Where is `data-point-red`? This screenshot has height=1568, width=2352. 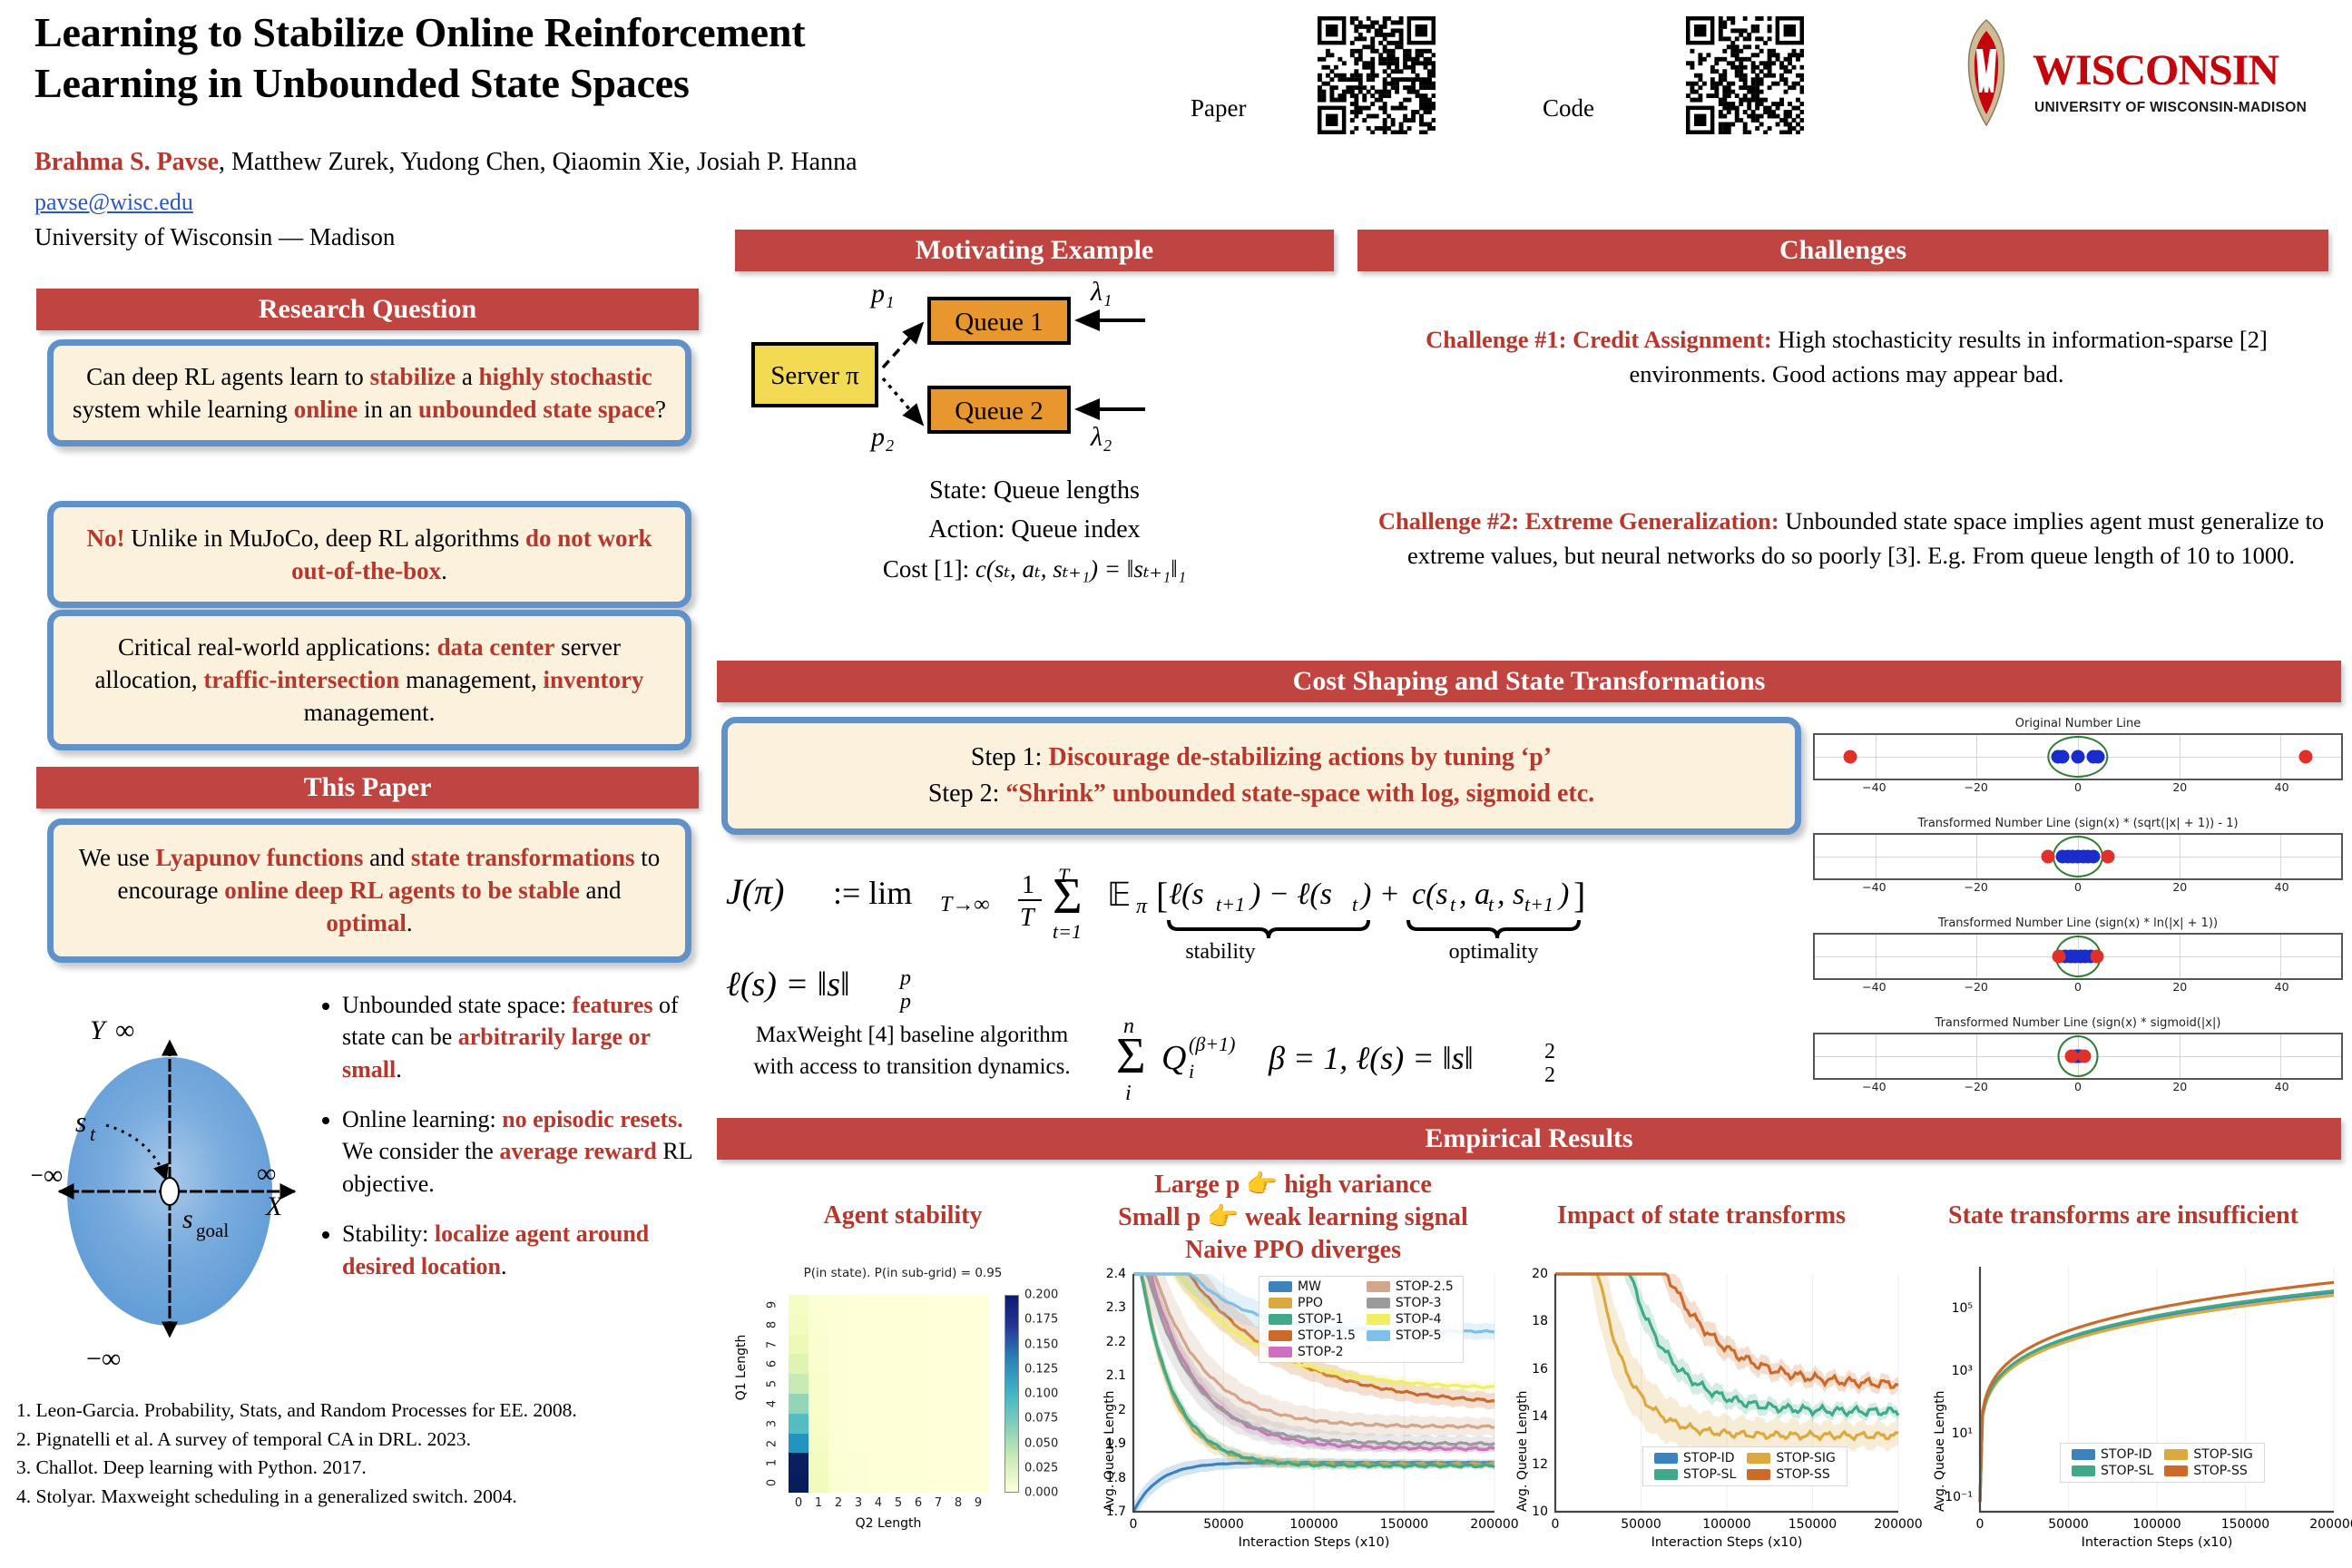 data-point-red is located at coordinates (2084, 1056).